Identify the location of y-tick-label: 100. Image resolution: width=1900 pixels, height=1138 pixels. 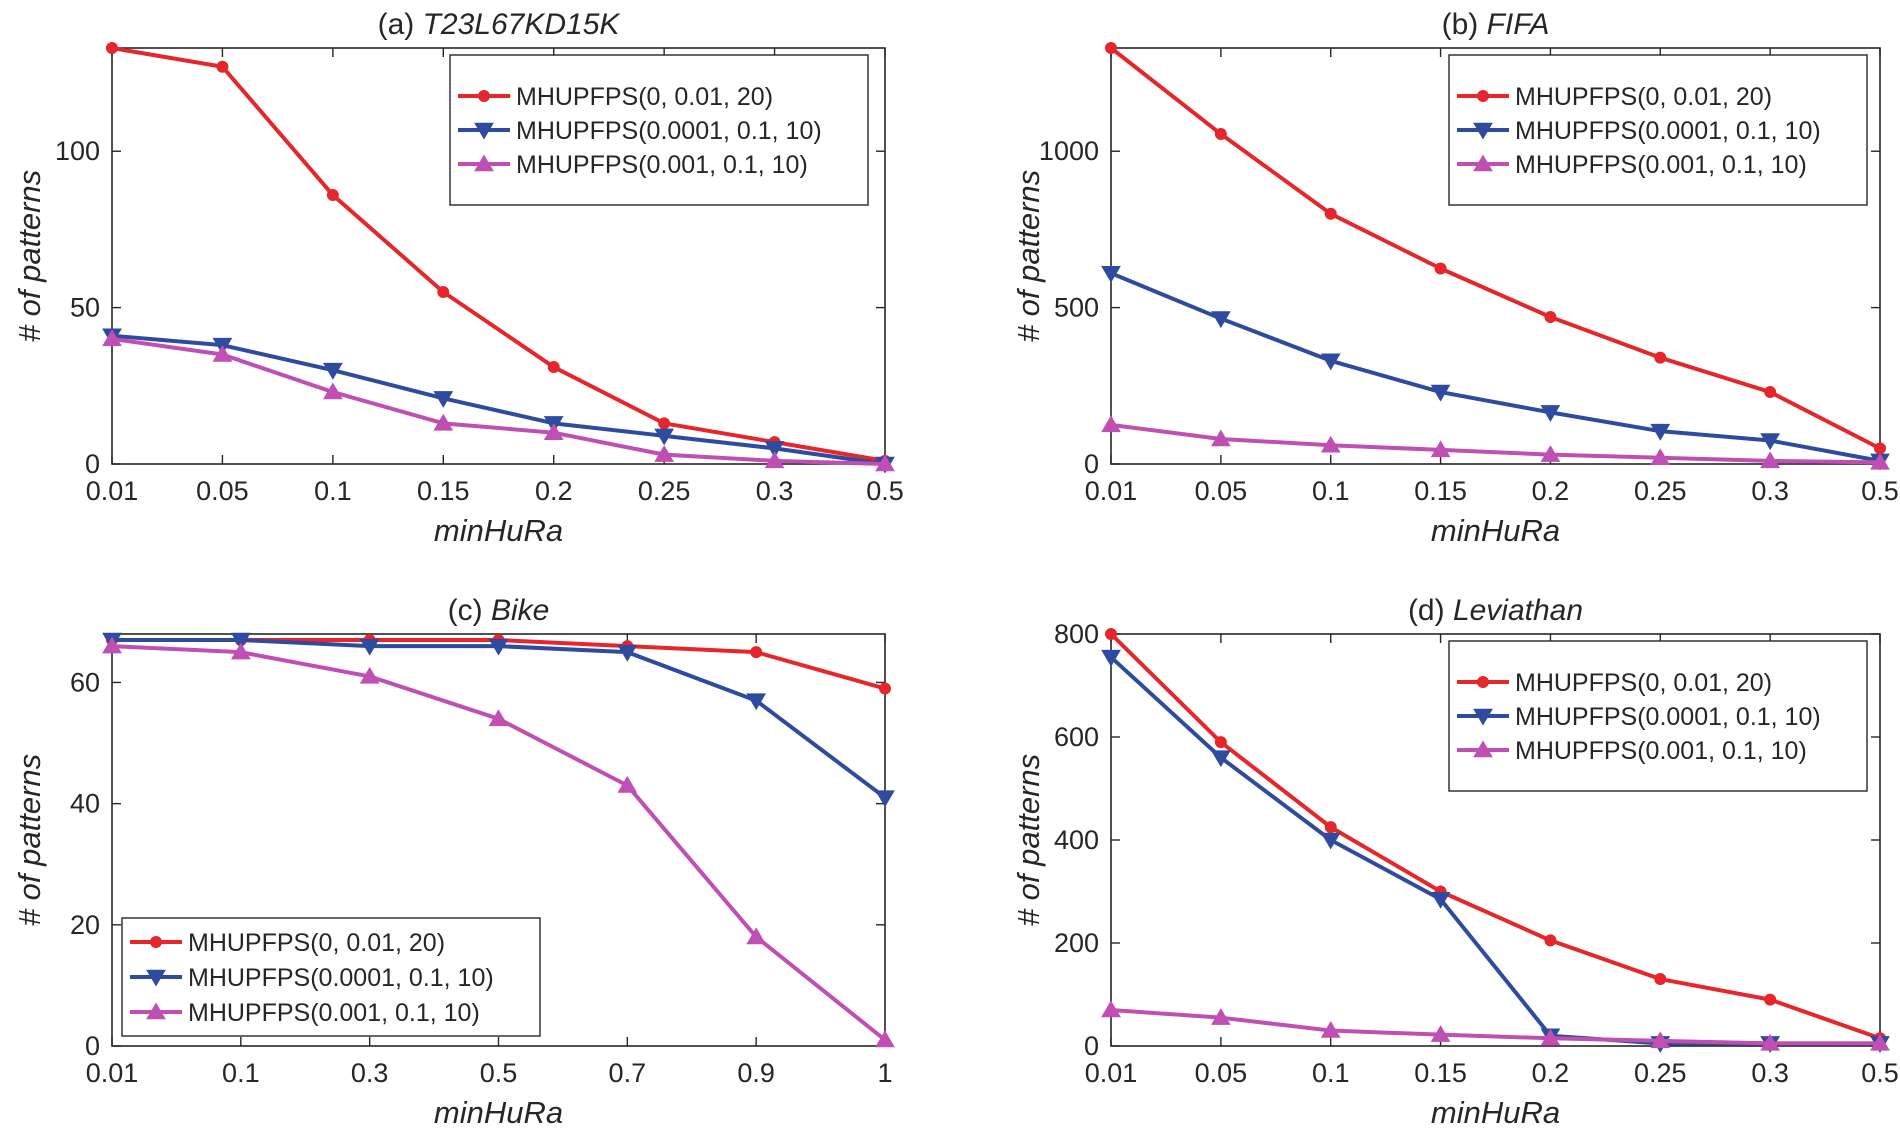
(77, 151).